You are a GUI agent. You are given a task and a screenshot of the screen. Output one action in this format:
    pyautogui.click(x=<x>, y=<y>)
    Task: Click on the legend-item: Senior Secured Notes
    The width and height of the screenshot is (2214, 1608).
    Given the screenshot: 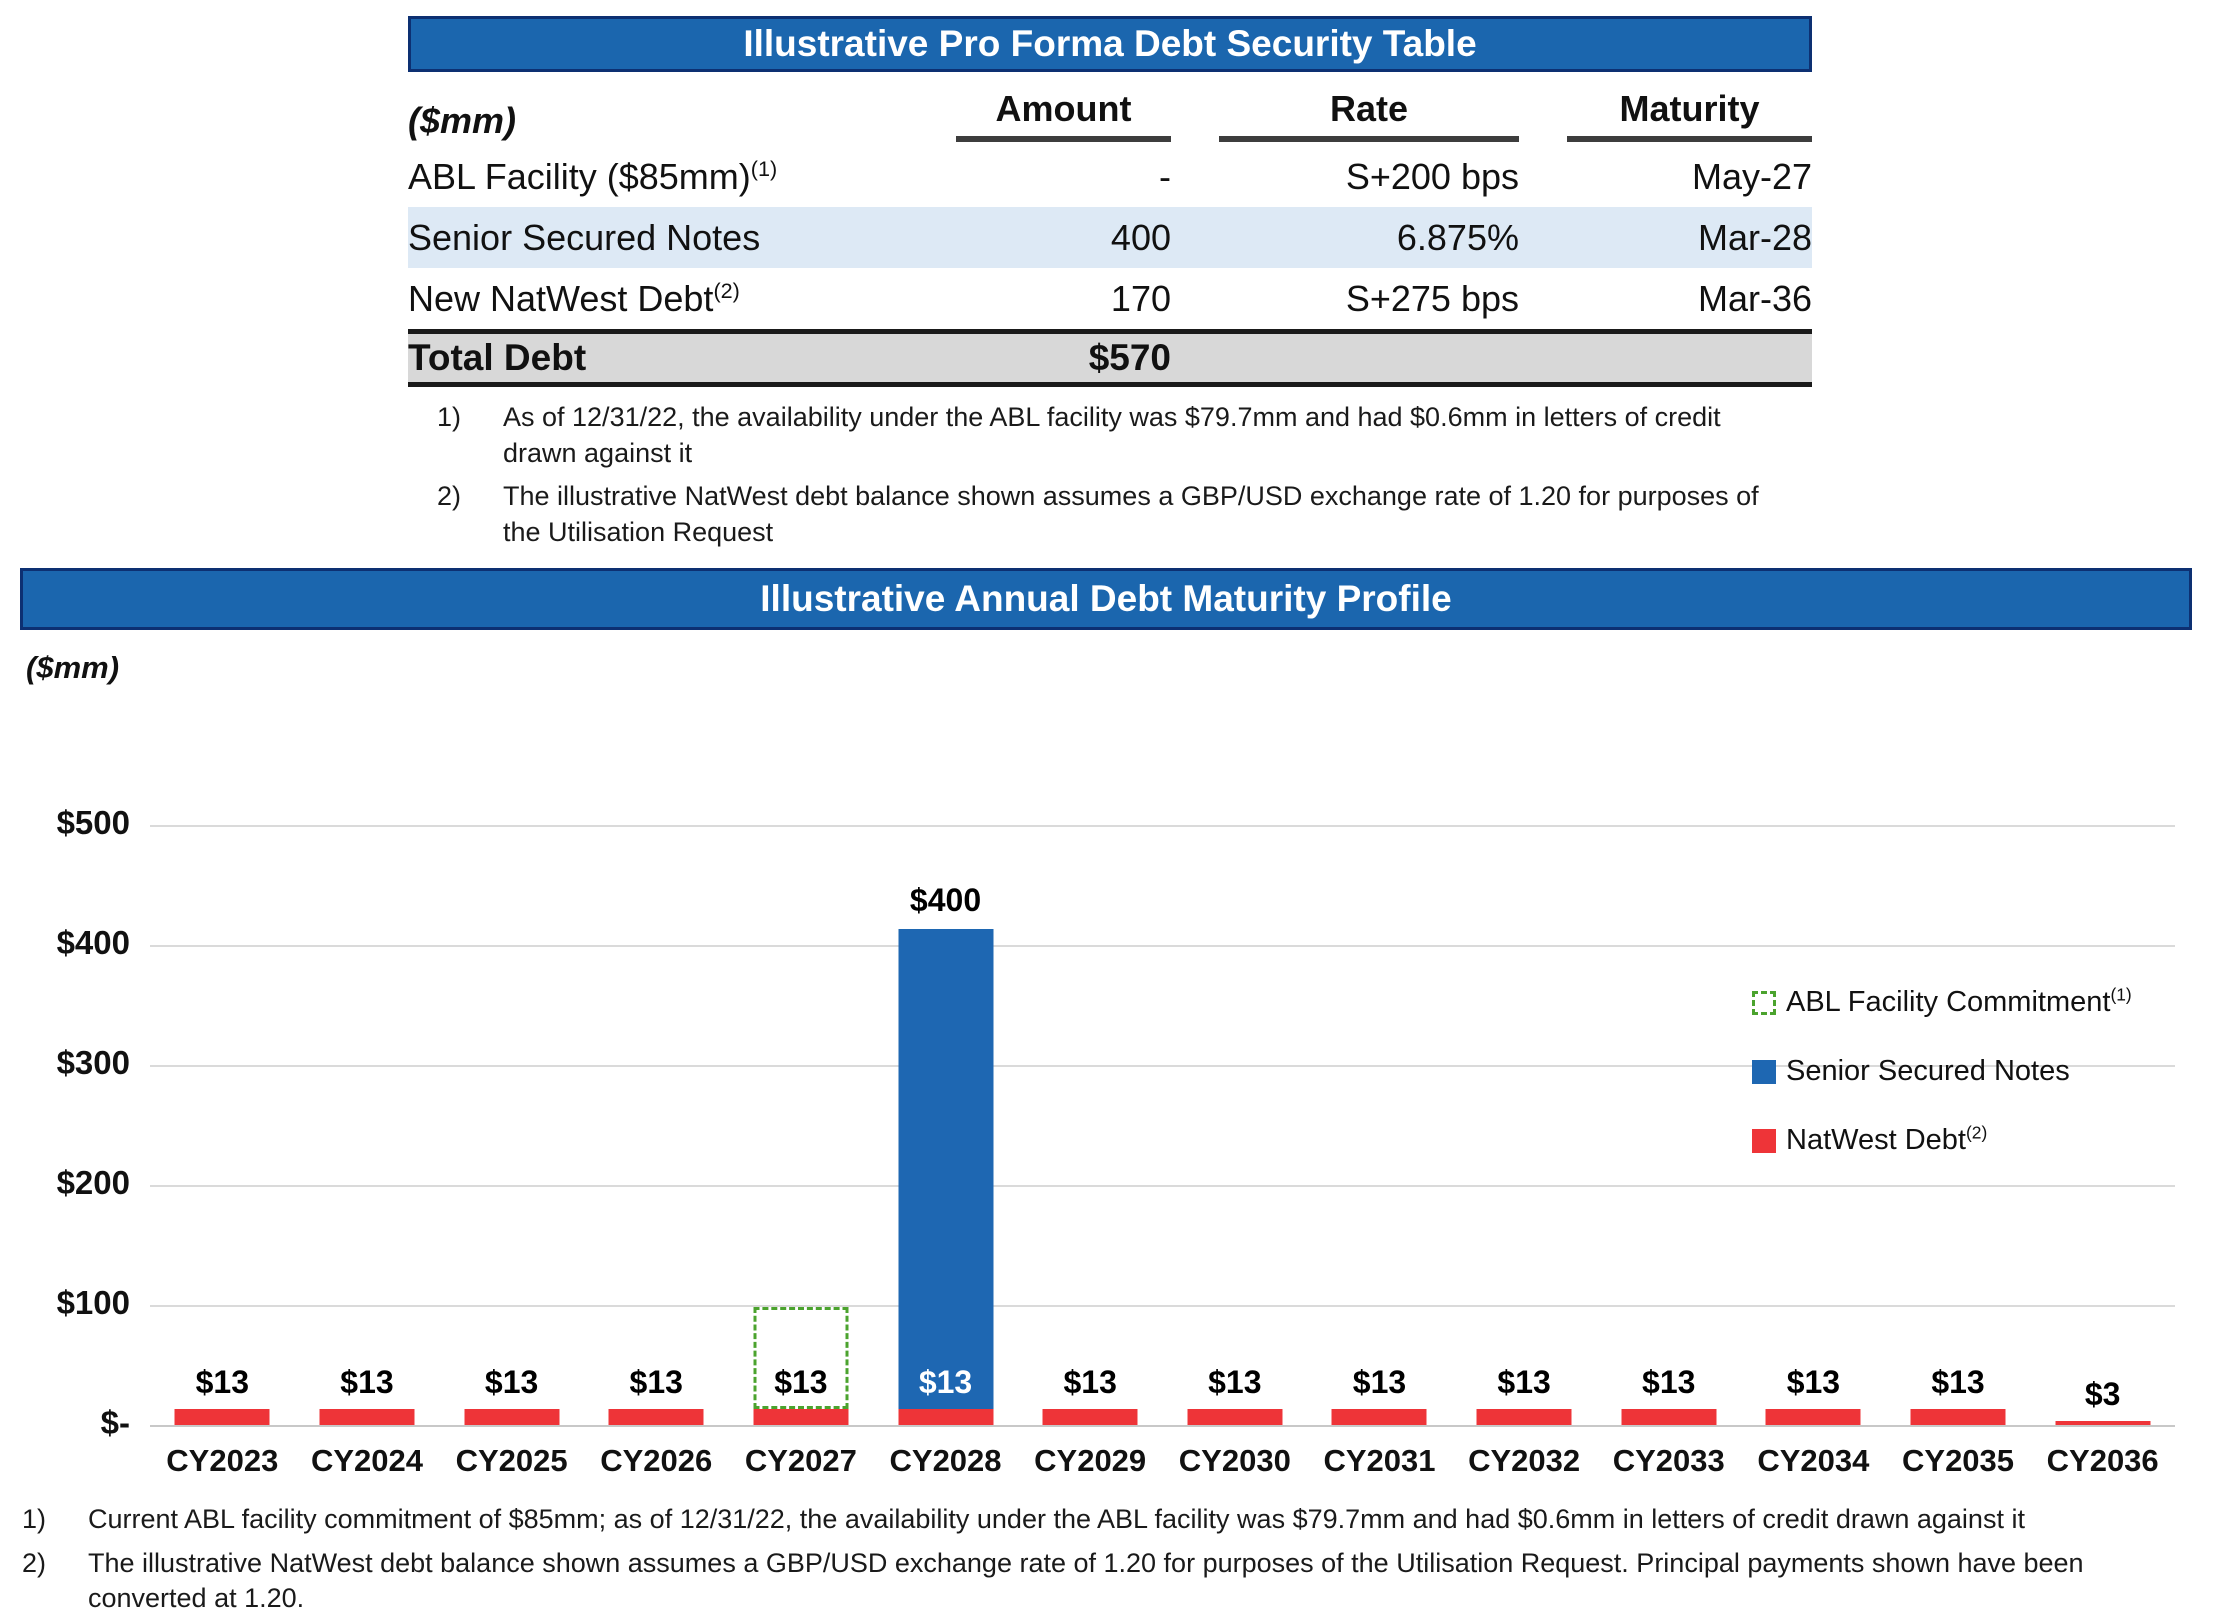 What is the action you would take?
    pyautogui.click(x=1942, y=1071)
    